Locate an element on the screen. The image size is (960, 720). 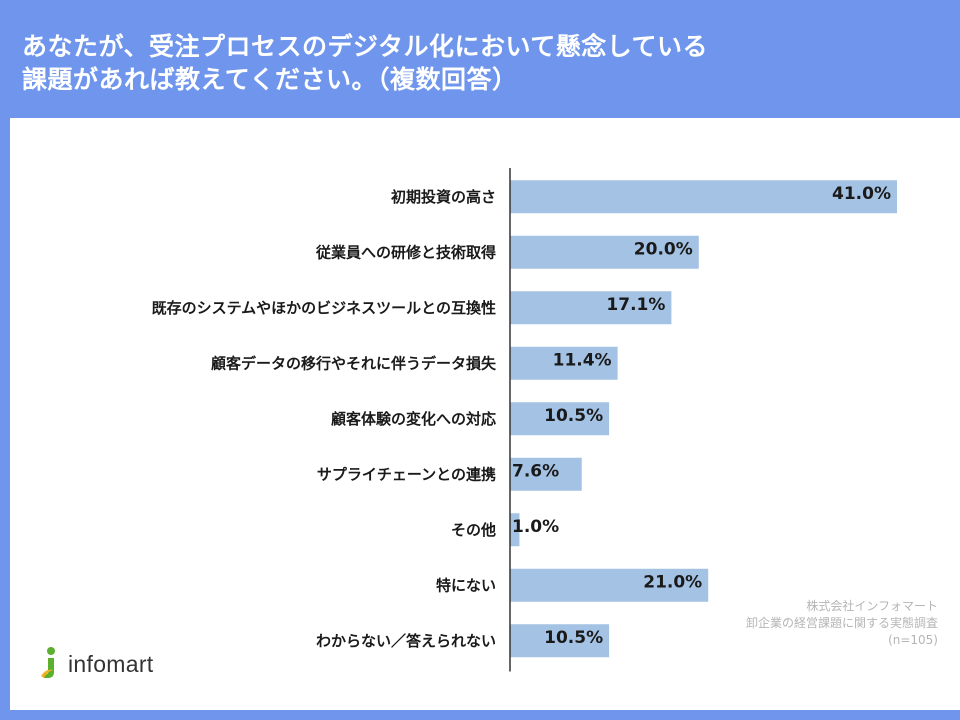
value-label-8: 21.0% is located at coordinates (672, 582).